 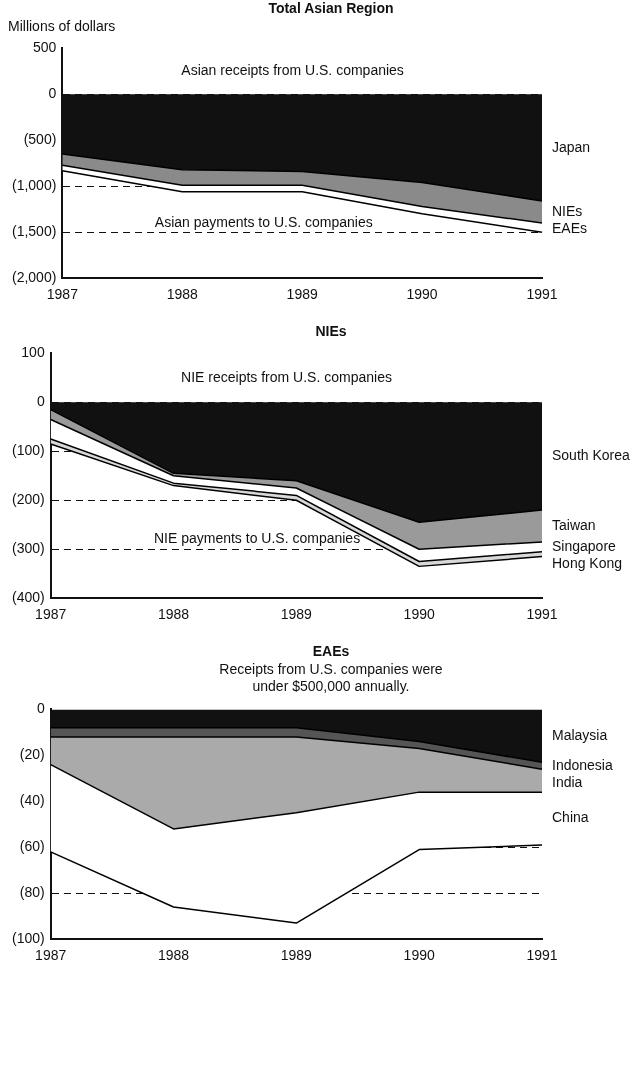 What do you see at coordinates (34, 231) in the screenshot?
I see `y-tick-label: (1,500)` at bounding box center [34, 231].